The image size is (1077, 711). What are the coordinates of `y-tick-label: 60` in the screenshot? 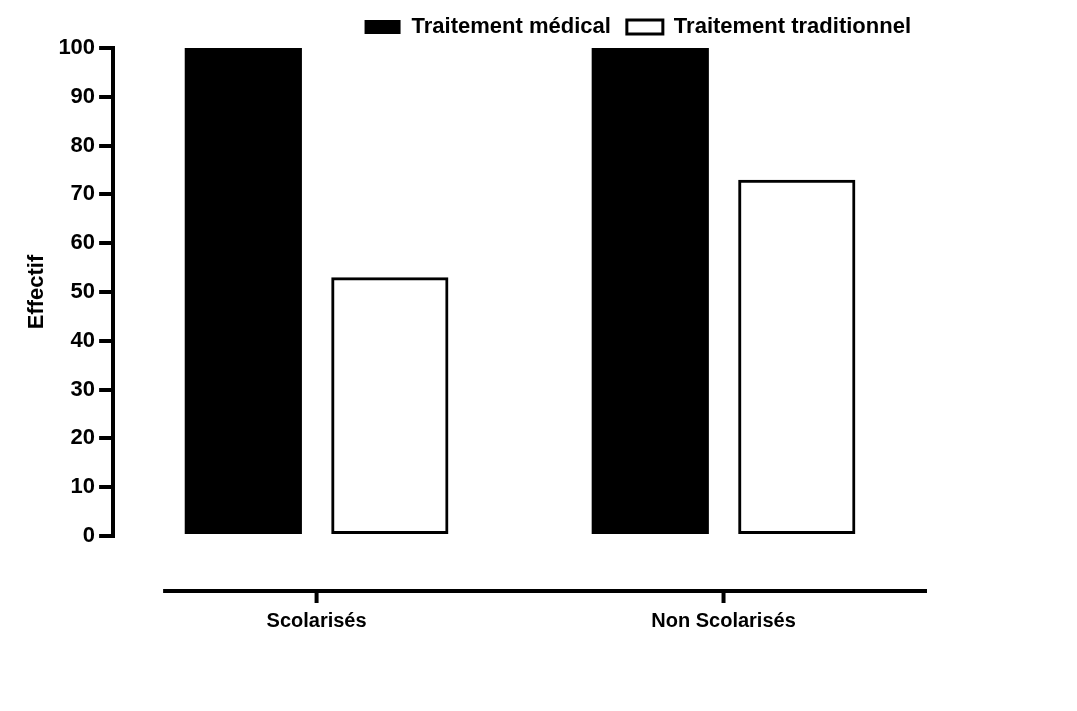 It's located at (83, 242).